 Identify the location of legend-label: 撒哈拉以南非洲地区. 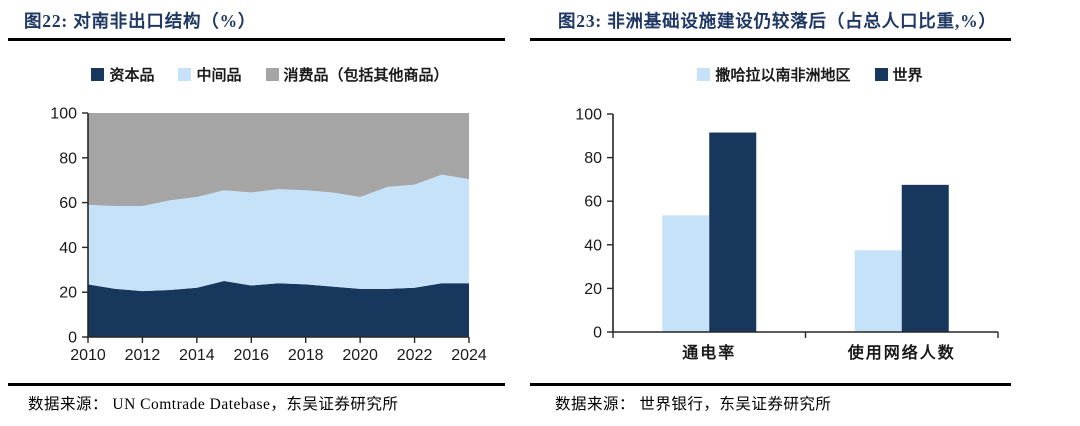
(783, 76).